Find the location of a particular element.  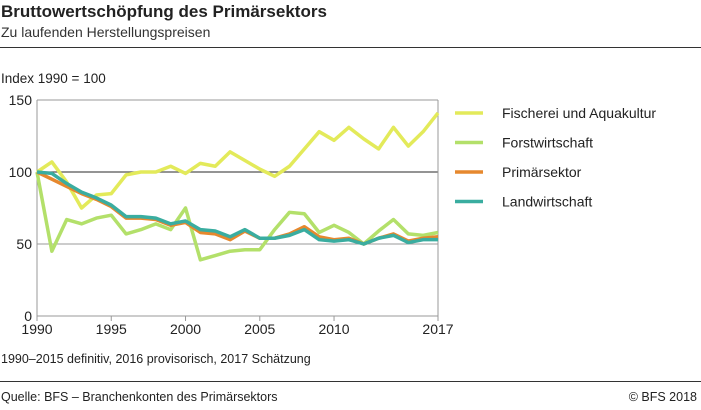

x-tick-label: 1995 is located at coordinates (111, 329).